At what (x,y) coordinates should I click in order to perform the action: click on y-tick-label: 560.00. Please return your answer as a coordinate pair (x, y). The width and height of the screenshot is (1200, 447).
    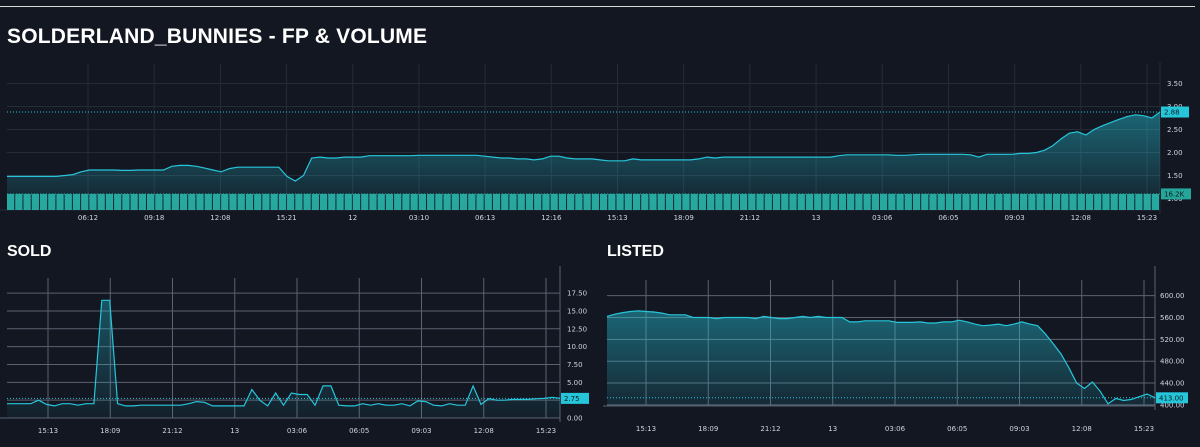
    Looking at the image, I should click on (1172, 318).